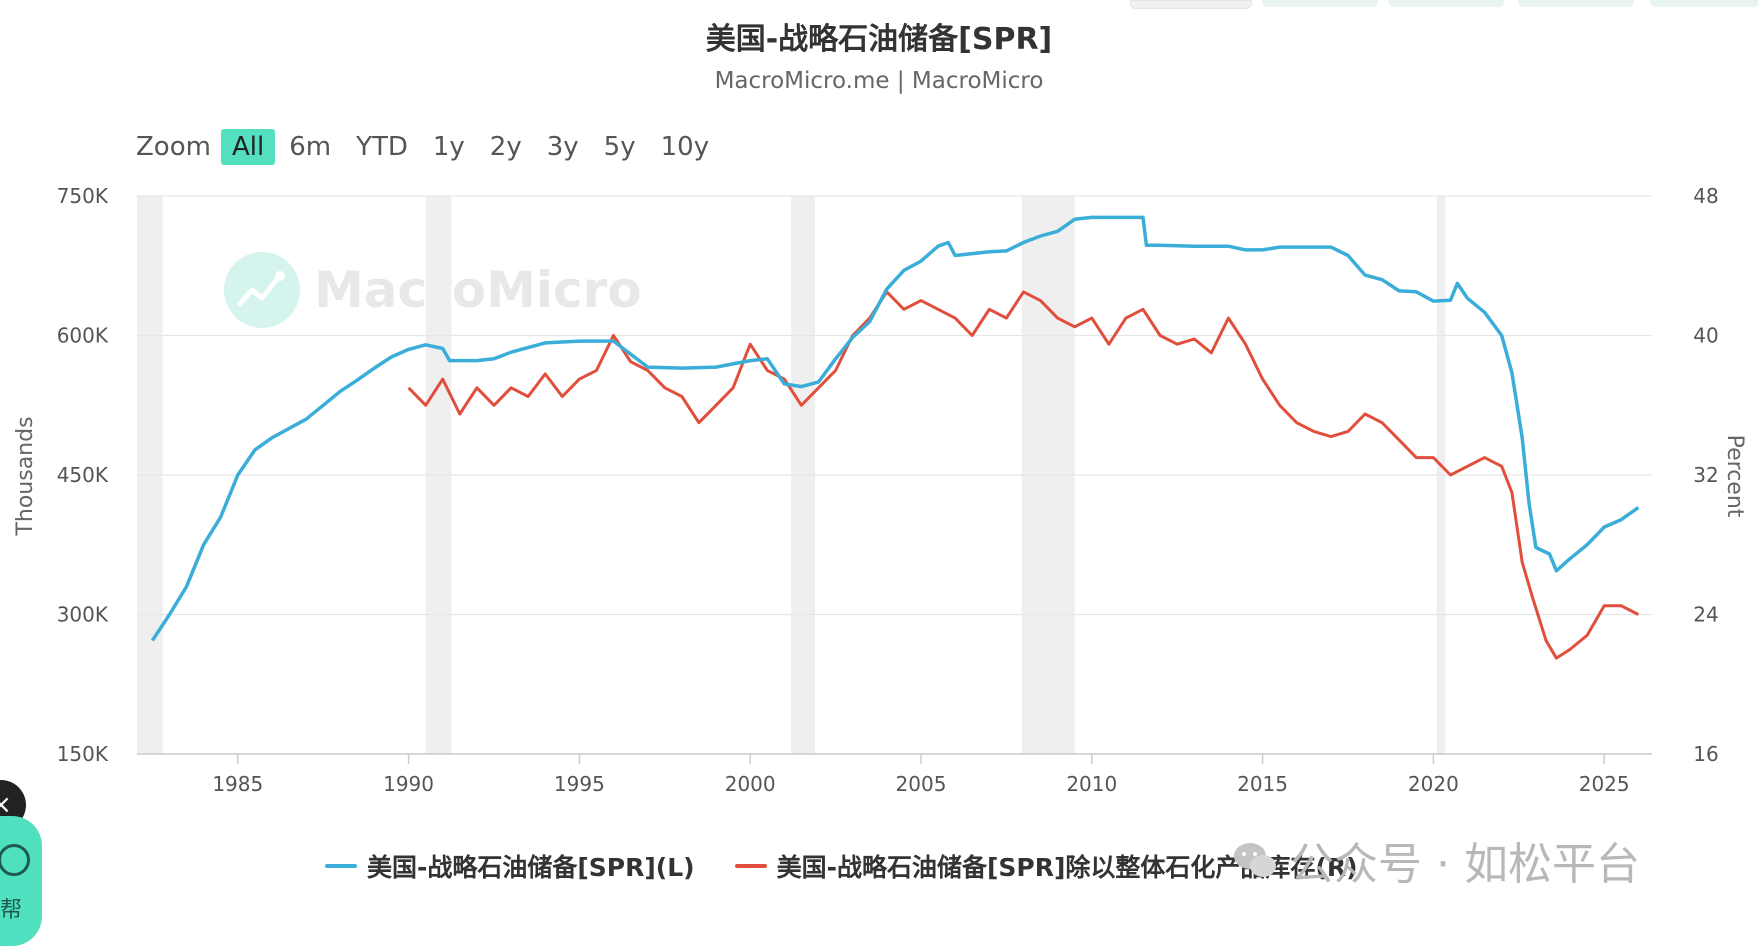  What do you see at coordinates (579, 784) in the screenshot?
I see `x-axis-tick-label: 1995` at bounding box center [579, 784].